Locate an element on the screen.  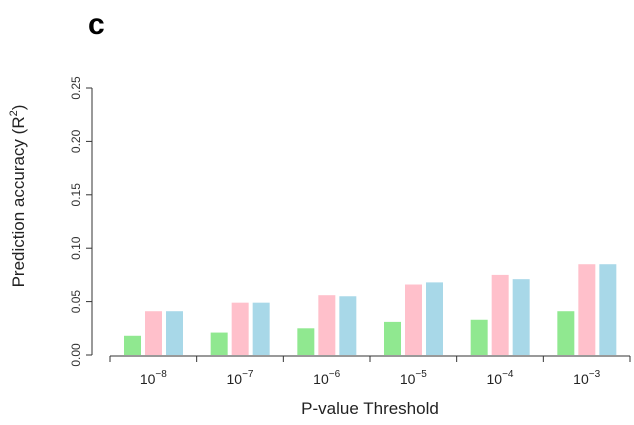
x-tick-label: 10⁻⁶ is located at coordinates (326, 378).